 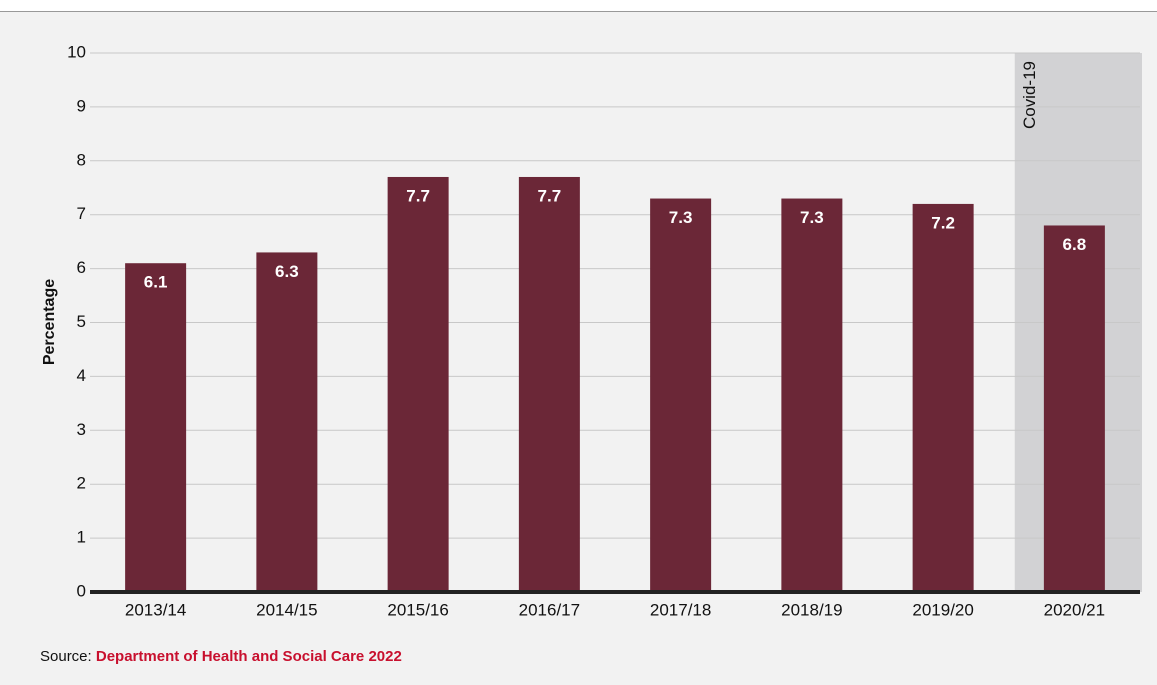 I want to click on y-tick-label: 0, so click(x=81, y=590).